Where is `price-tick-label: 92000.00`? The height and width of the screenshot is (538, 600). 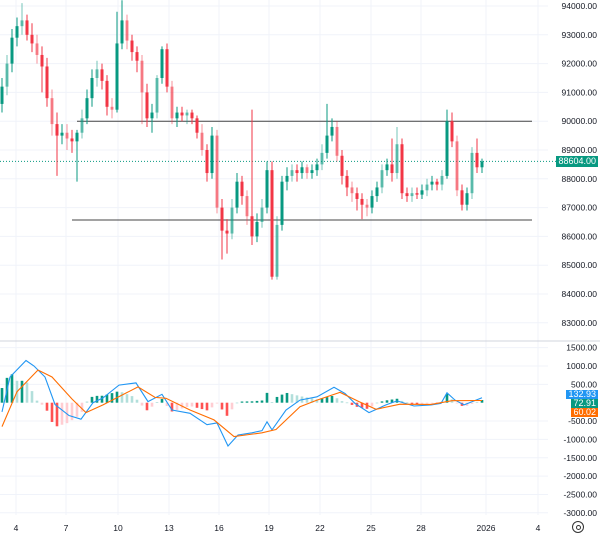 price-tick-label: 92000.00 is located at coordinates (580, 64).